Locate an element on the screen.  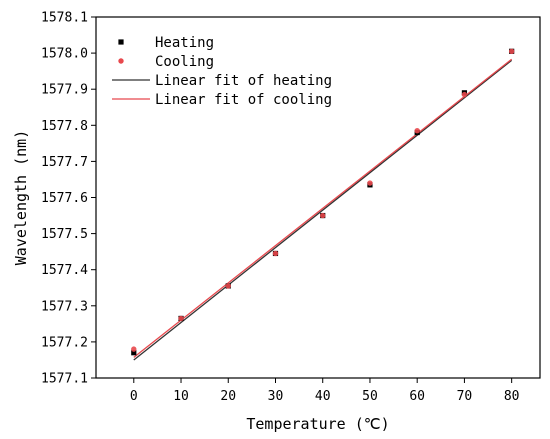
x-tick-label: 20 is located at coordinates (228, 396).